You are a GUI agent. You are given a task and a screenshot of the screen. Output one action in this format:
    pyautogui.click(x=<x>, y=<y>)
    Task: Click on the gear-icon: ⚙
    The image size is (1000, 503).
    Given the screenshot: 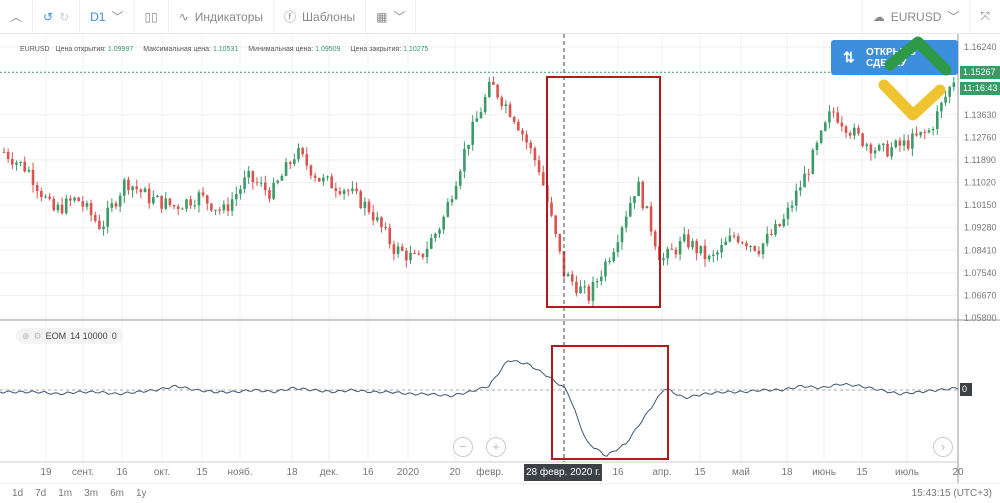 What is the action you would take?
    pyautogui.click(x=37, y=335)
    